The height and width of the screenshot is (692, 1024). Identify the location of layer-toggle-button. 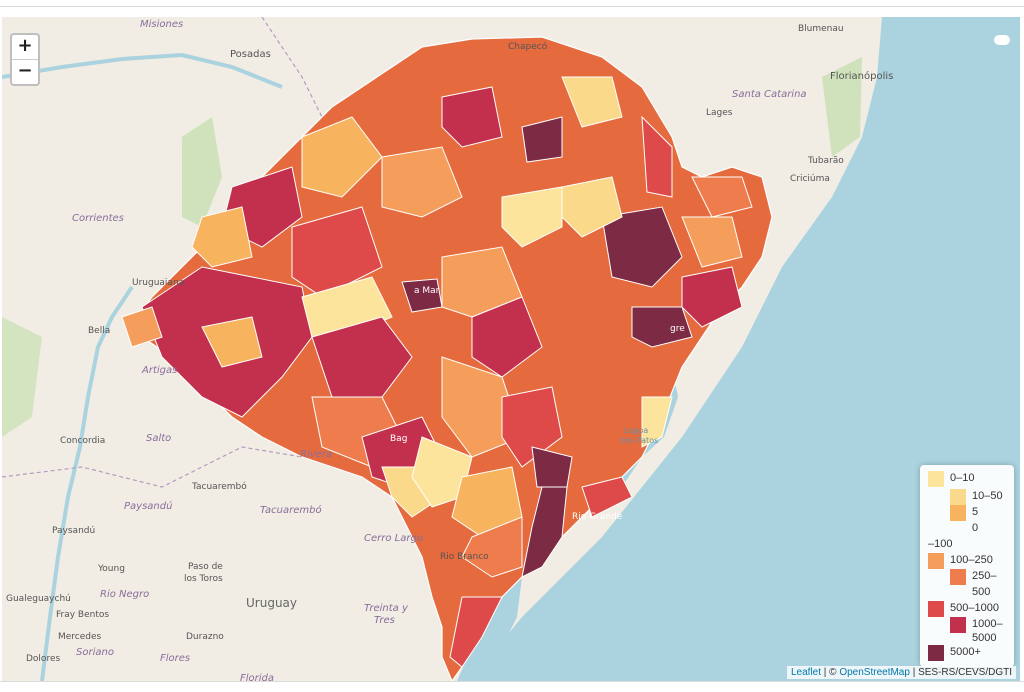
(1002, 40).